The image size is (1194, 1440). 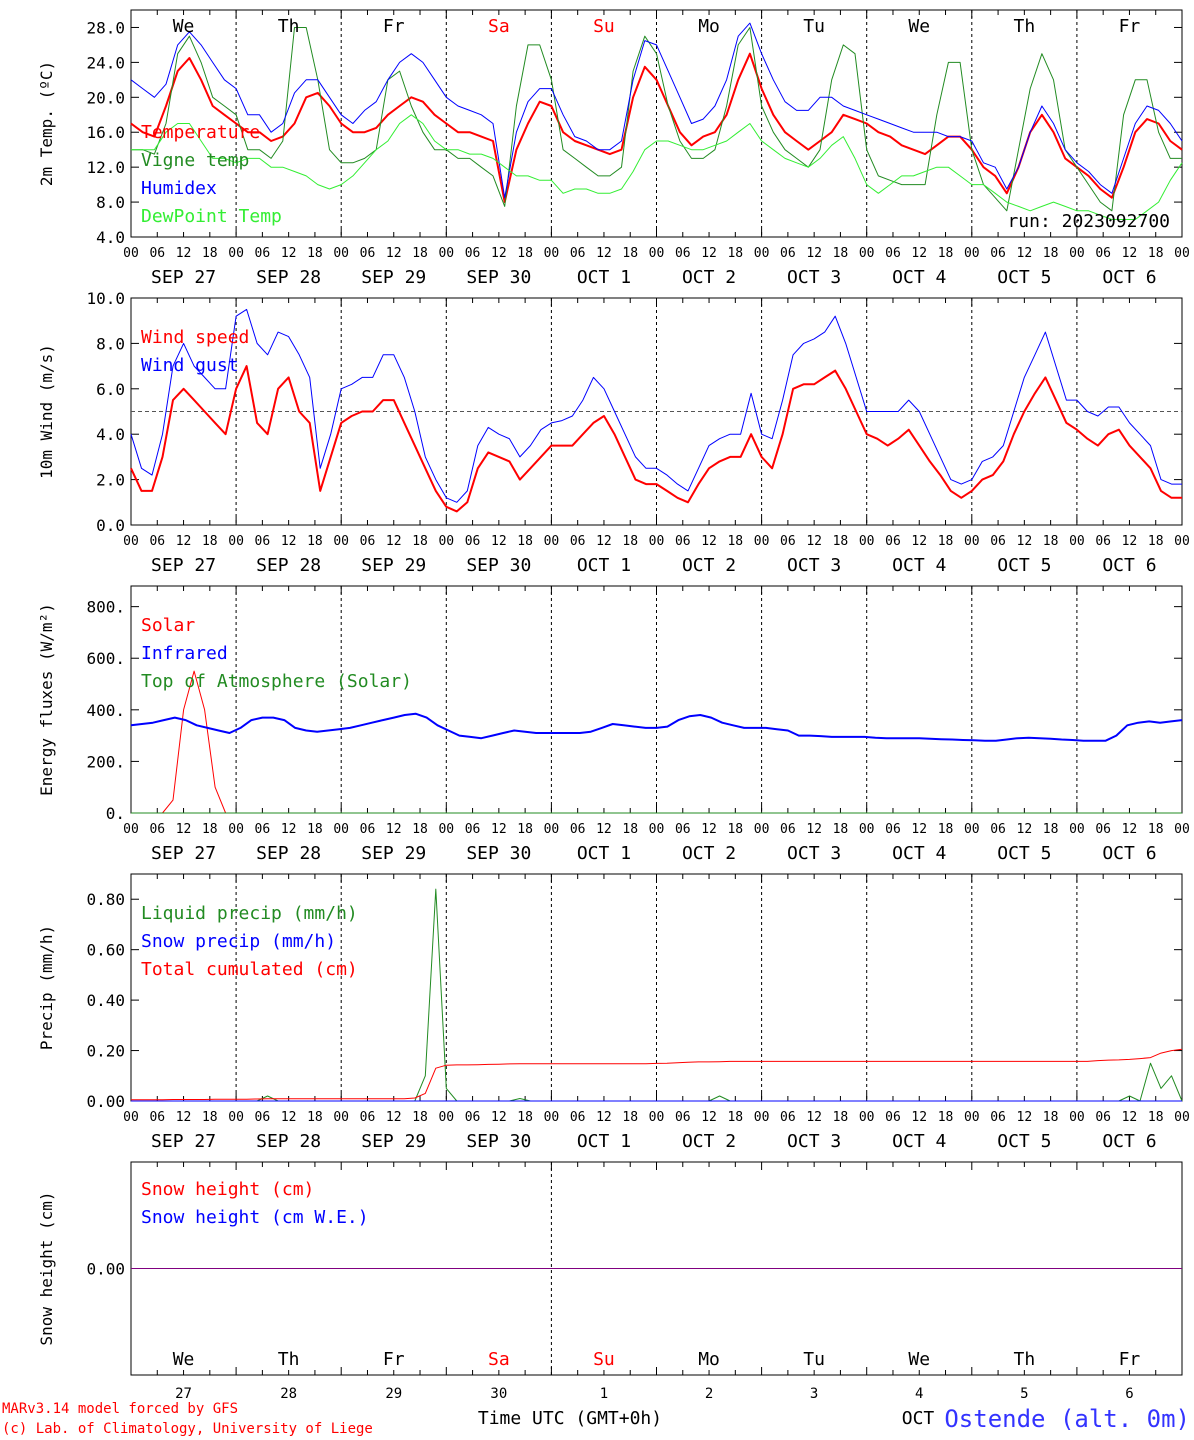 What do you see at coordinates (179, 188) in the screenshot?
I see `temp-legend-entry: Humidex` at bounding box center [179, 188].